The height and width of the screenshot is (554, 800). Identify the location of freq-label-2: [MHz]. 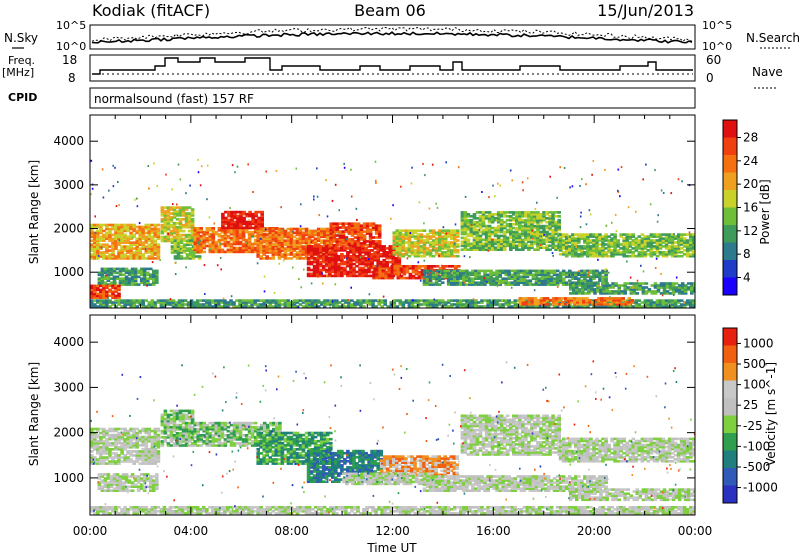
(18, 72).